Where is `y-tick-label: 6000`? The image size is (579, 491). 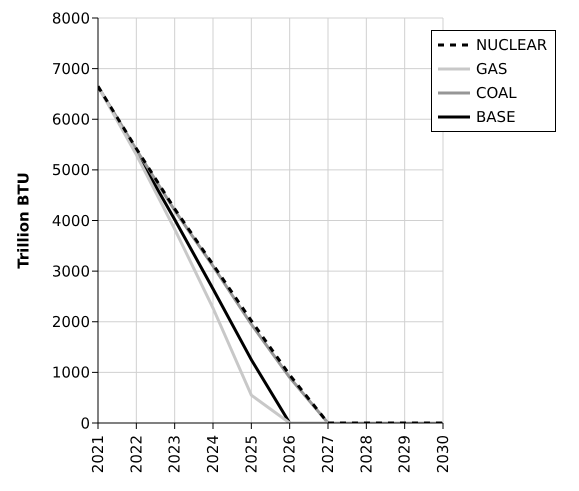
y-tick-label: 6000 is located at coordinates (71, 119).